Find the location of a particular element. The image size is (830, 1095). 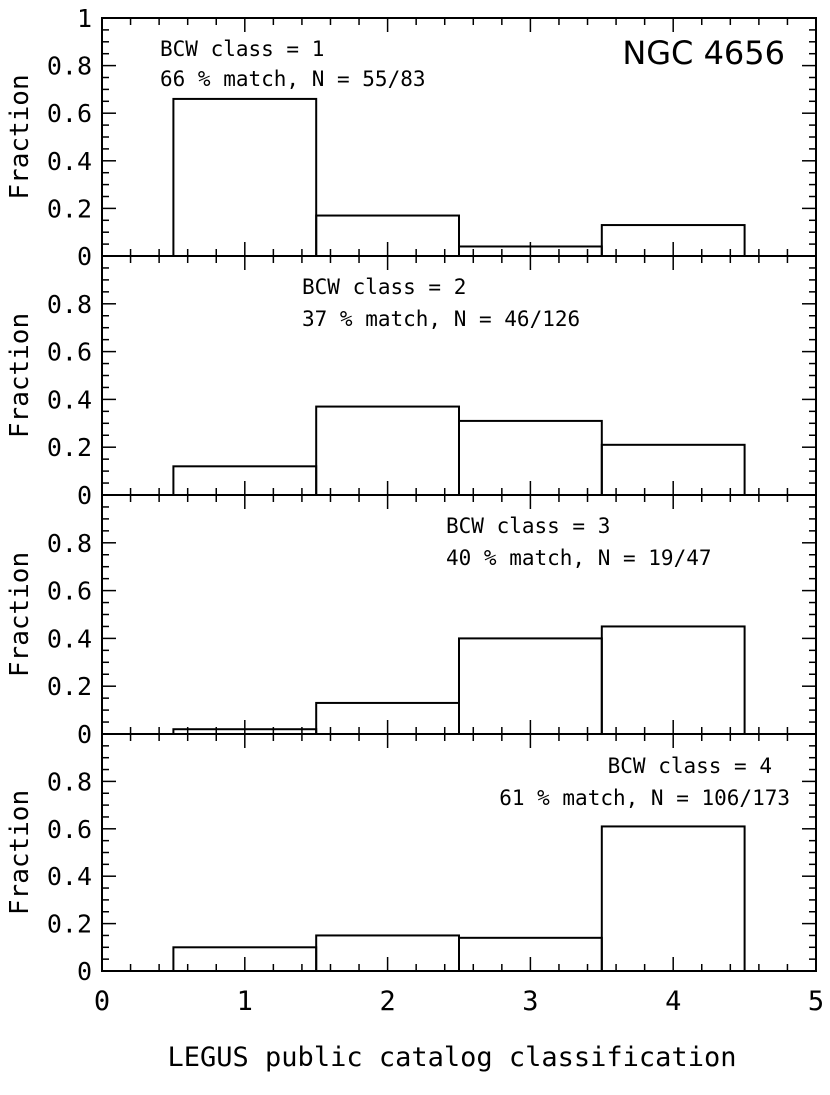

x-tick-label: 5 is located at coordinates (816, 1001).